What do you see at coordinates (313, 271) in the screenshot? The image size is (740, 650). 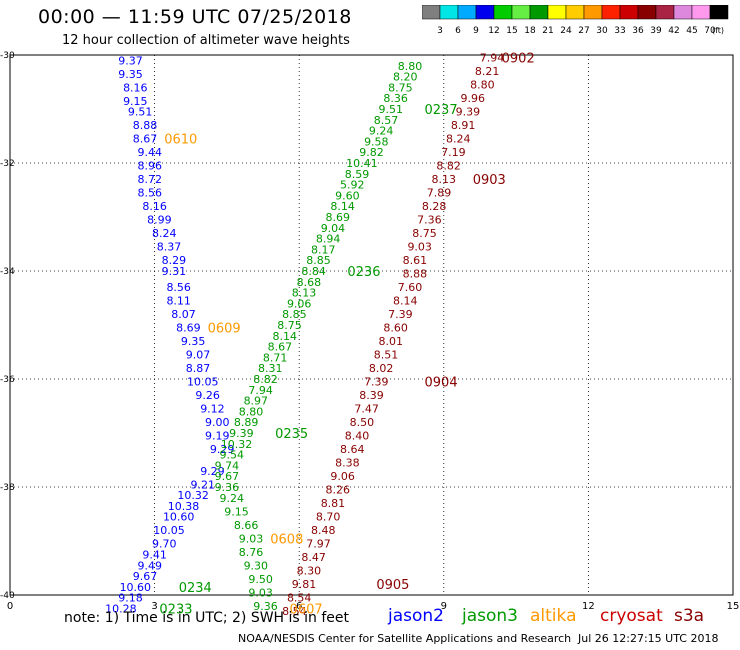 I see `data-point-jason3: 8.84` at bounding box center [313, 271].